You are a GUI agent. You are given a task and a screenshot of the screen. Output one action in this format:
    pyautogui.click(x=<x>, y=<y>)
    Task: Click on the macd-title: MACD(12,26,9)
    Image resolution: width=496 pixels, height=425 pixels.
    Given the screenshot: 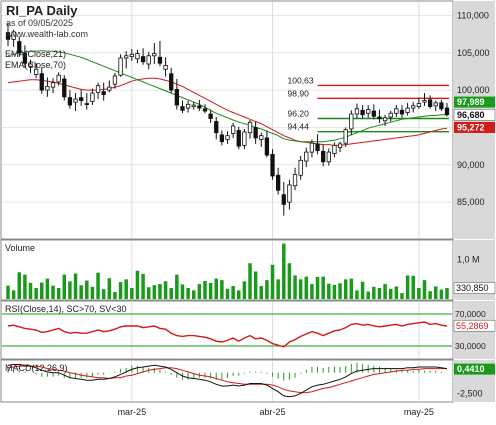 What is the action you would take?
    pyautogui.click(x=36, y=368)
    